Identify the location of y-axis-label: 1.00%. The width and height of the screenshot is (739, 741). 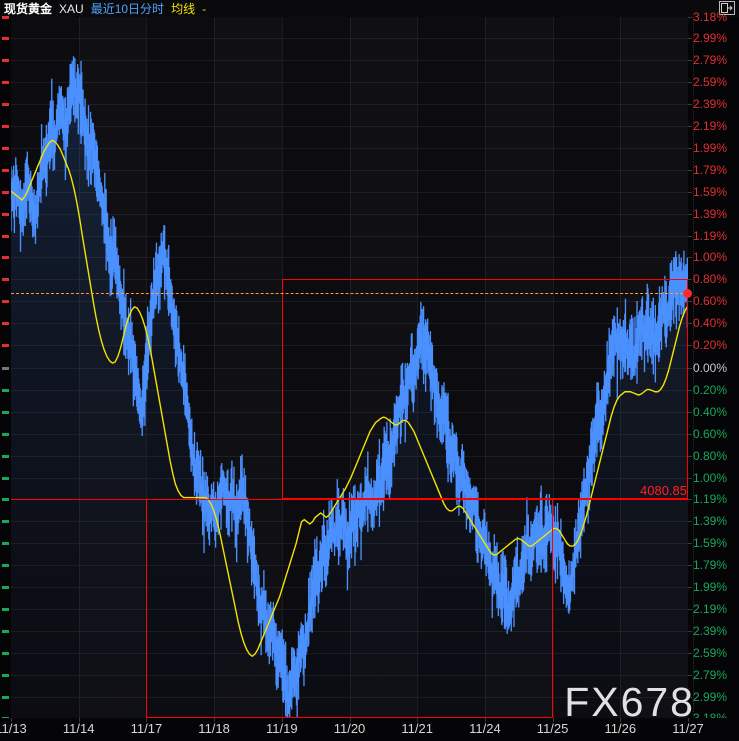
(710, 477).